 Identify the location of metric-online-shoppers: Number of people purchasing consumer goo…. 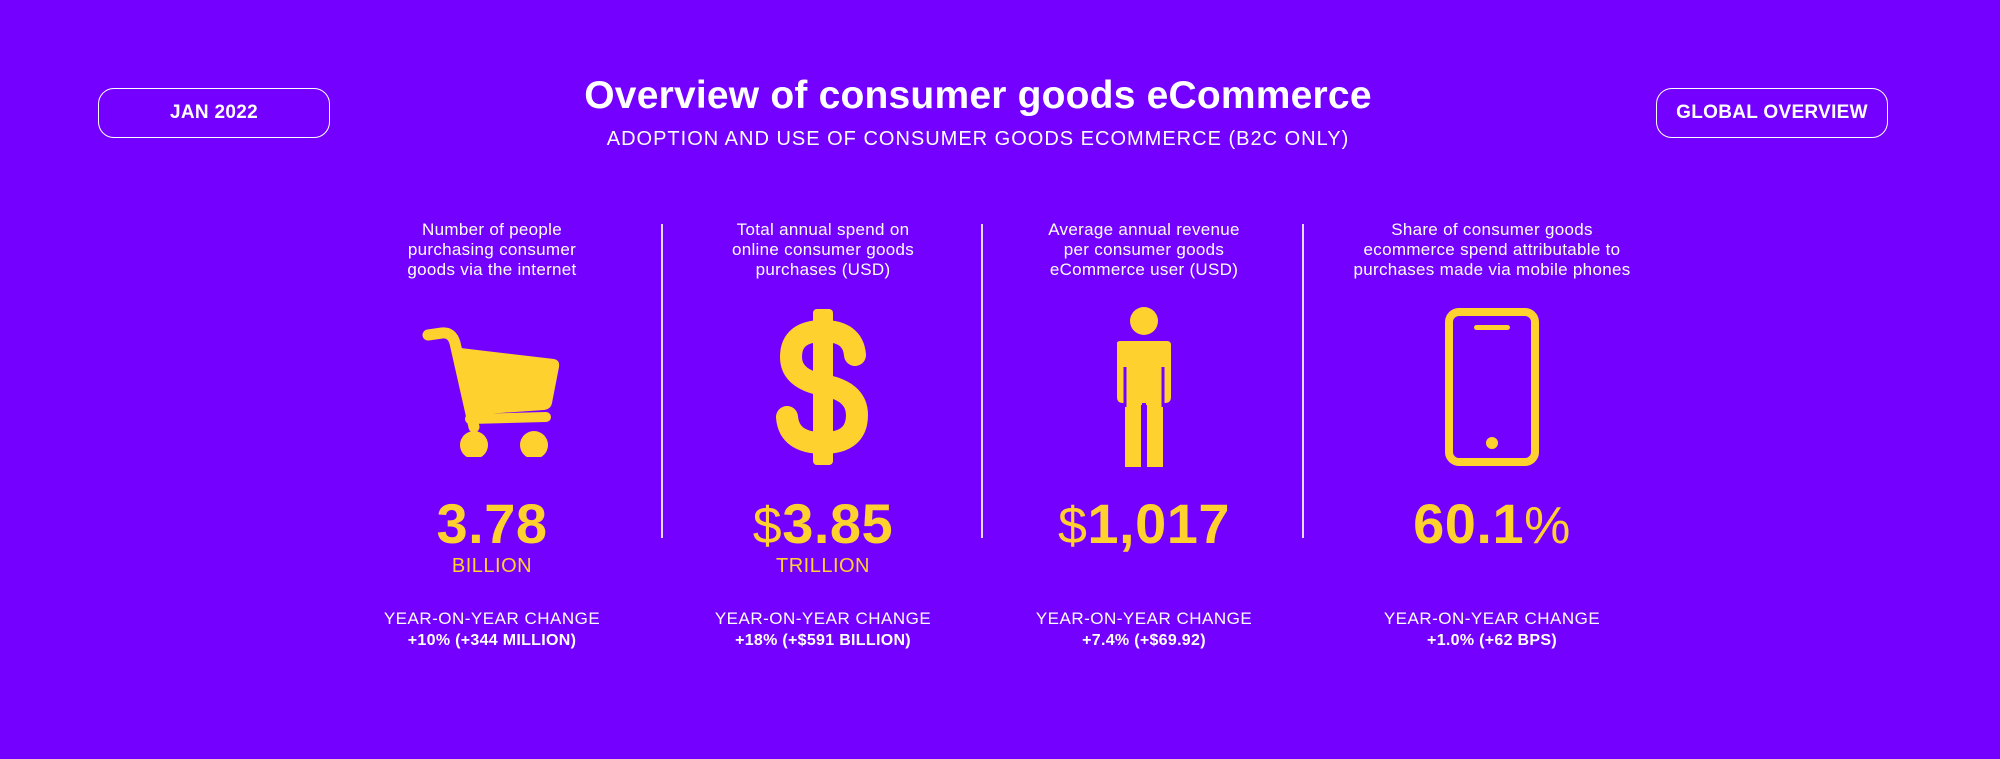
(492, 436).